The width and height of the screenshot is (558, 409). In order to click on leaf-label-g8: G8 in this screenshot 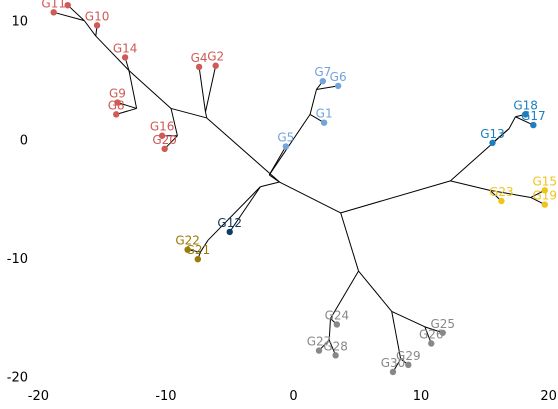, I will do `click(116, 105)`.